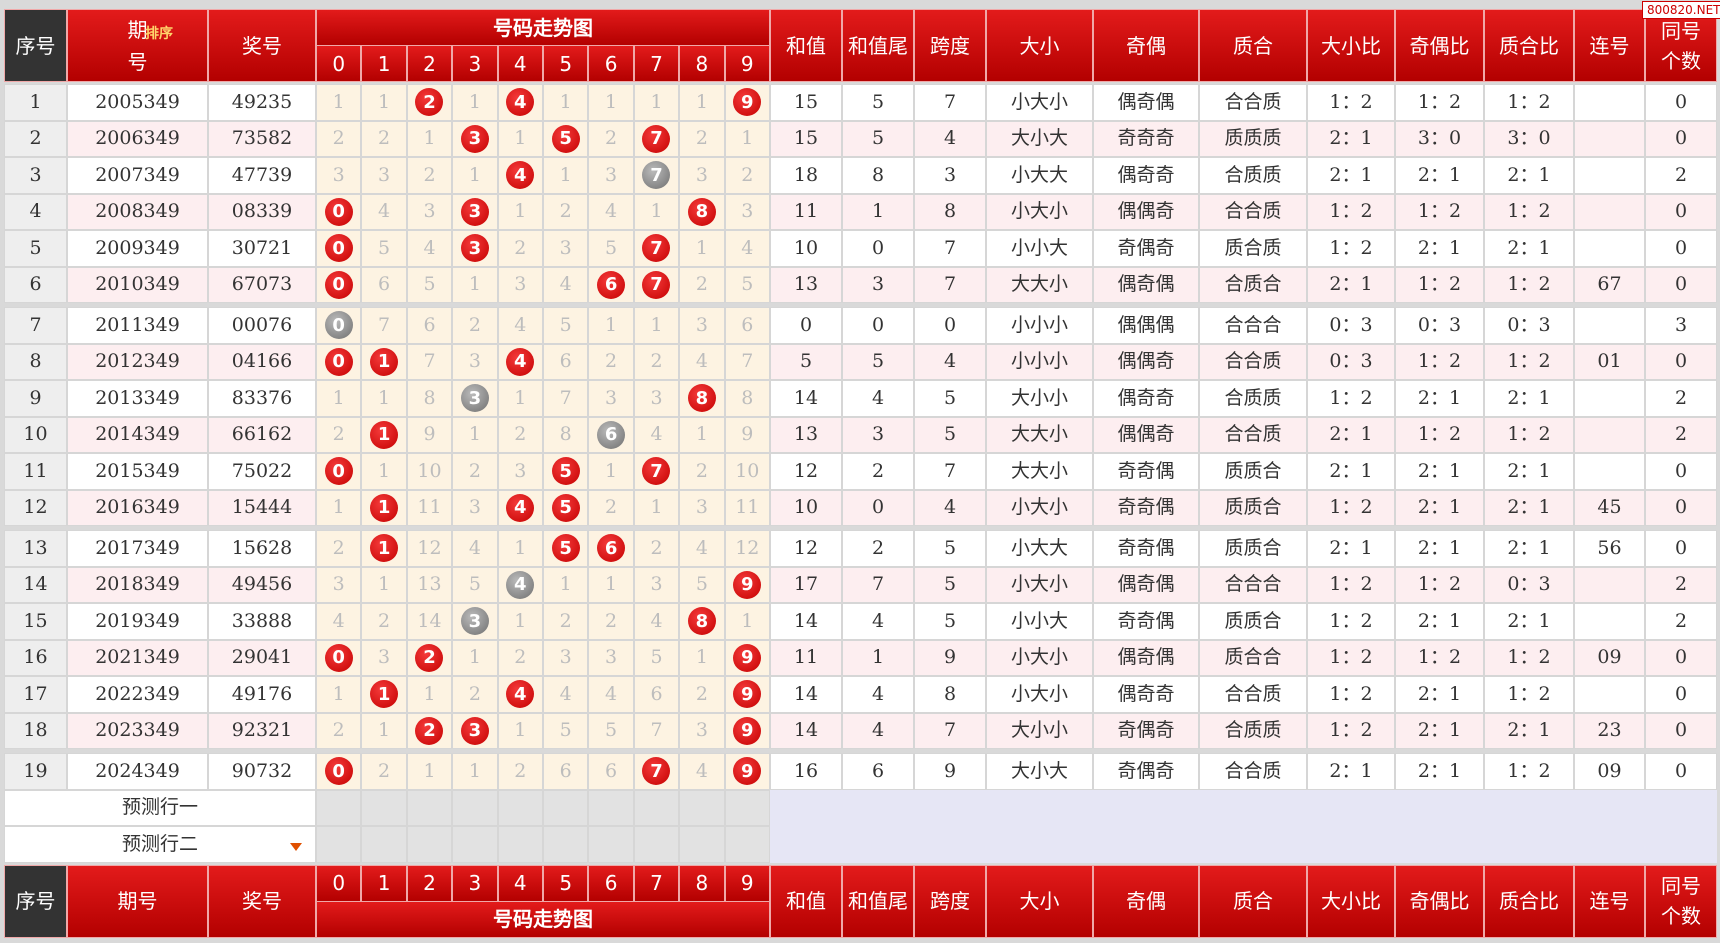 This screenshot has height=943, width=1720. I want to click on stat-cell: 56, so click(1609, 548).